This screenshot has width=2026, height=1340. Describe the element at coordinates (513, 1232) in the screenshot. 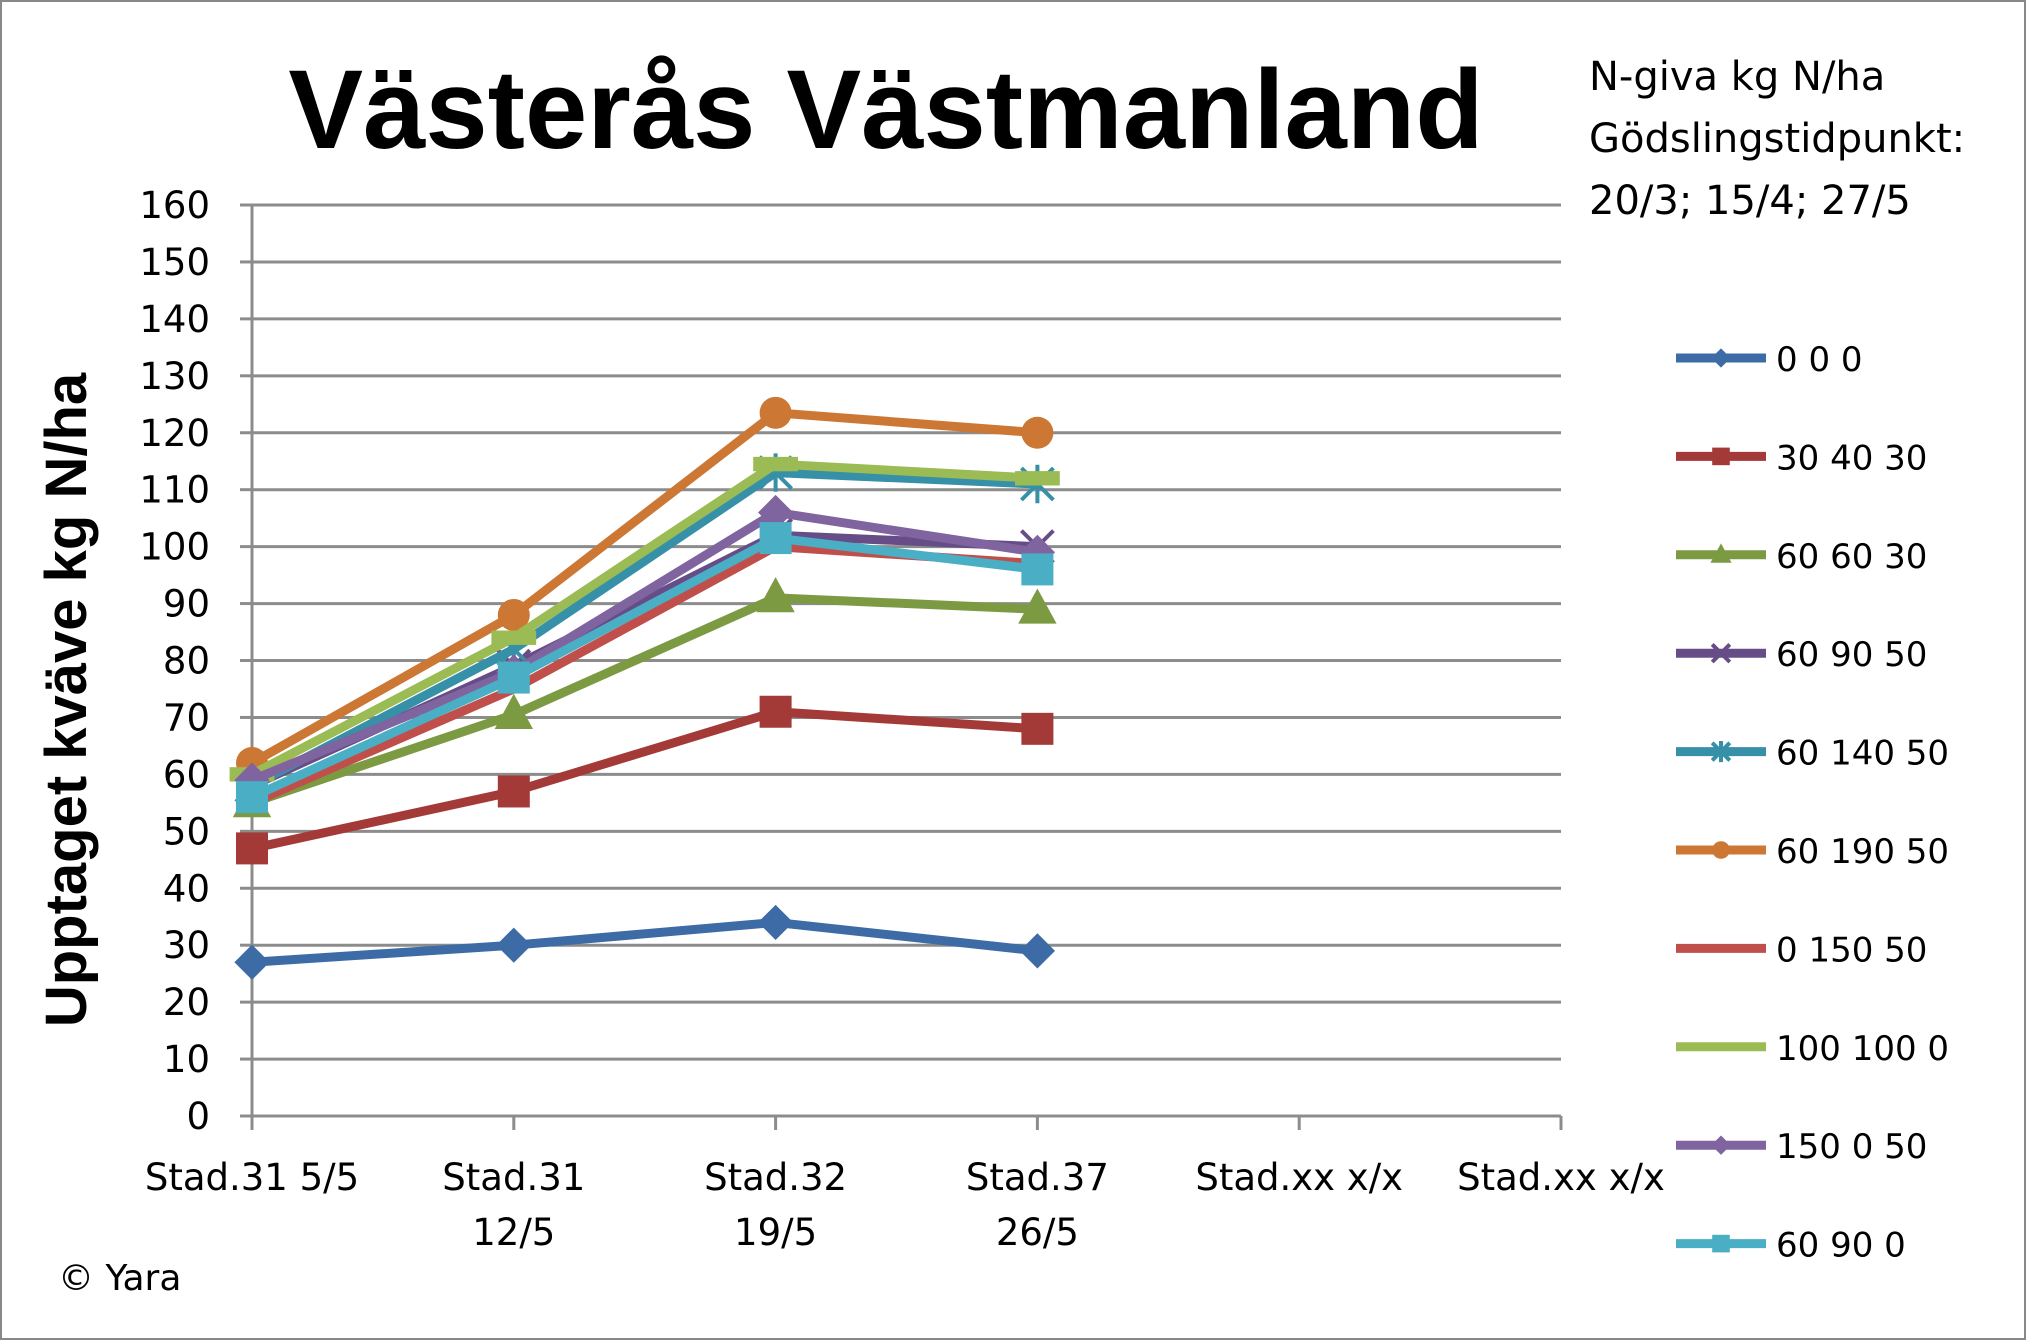

I see `x-tick-label: 12/5` at that location.